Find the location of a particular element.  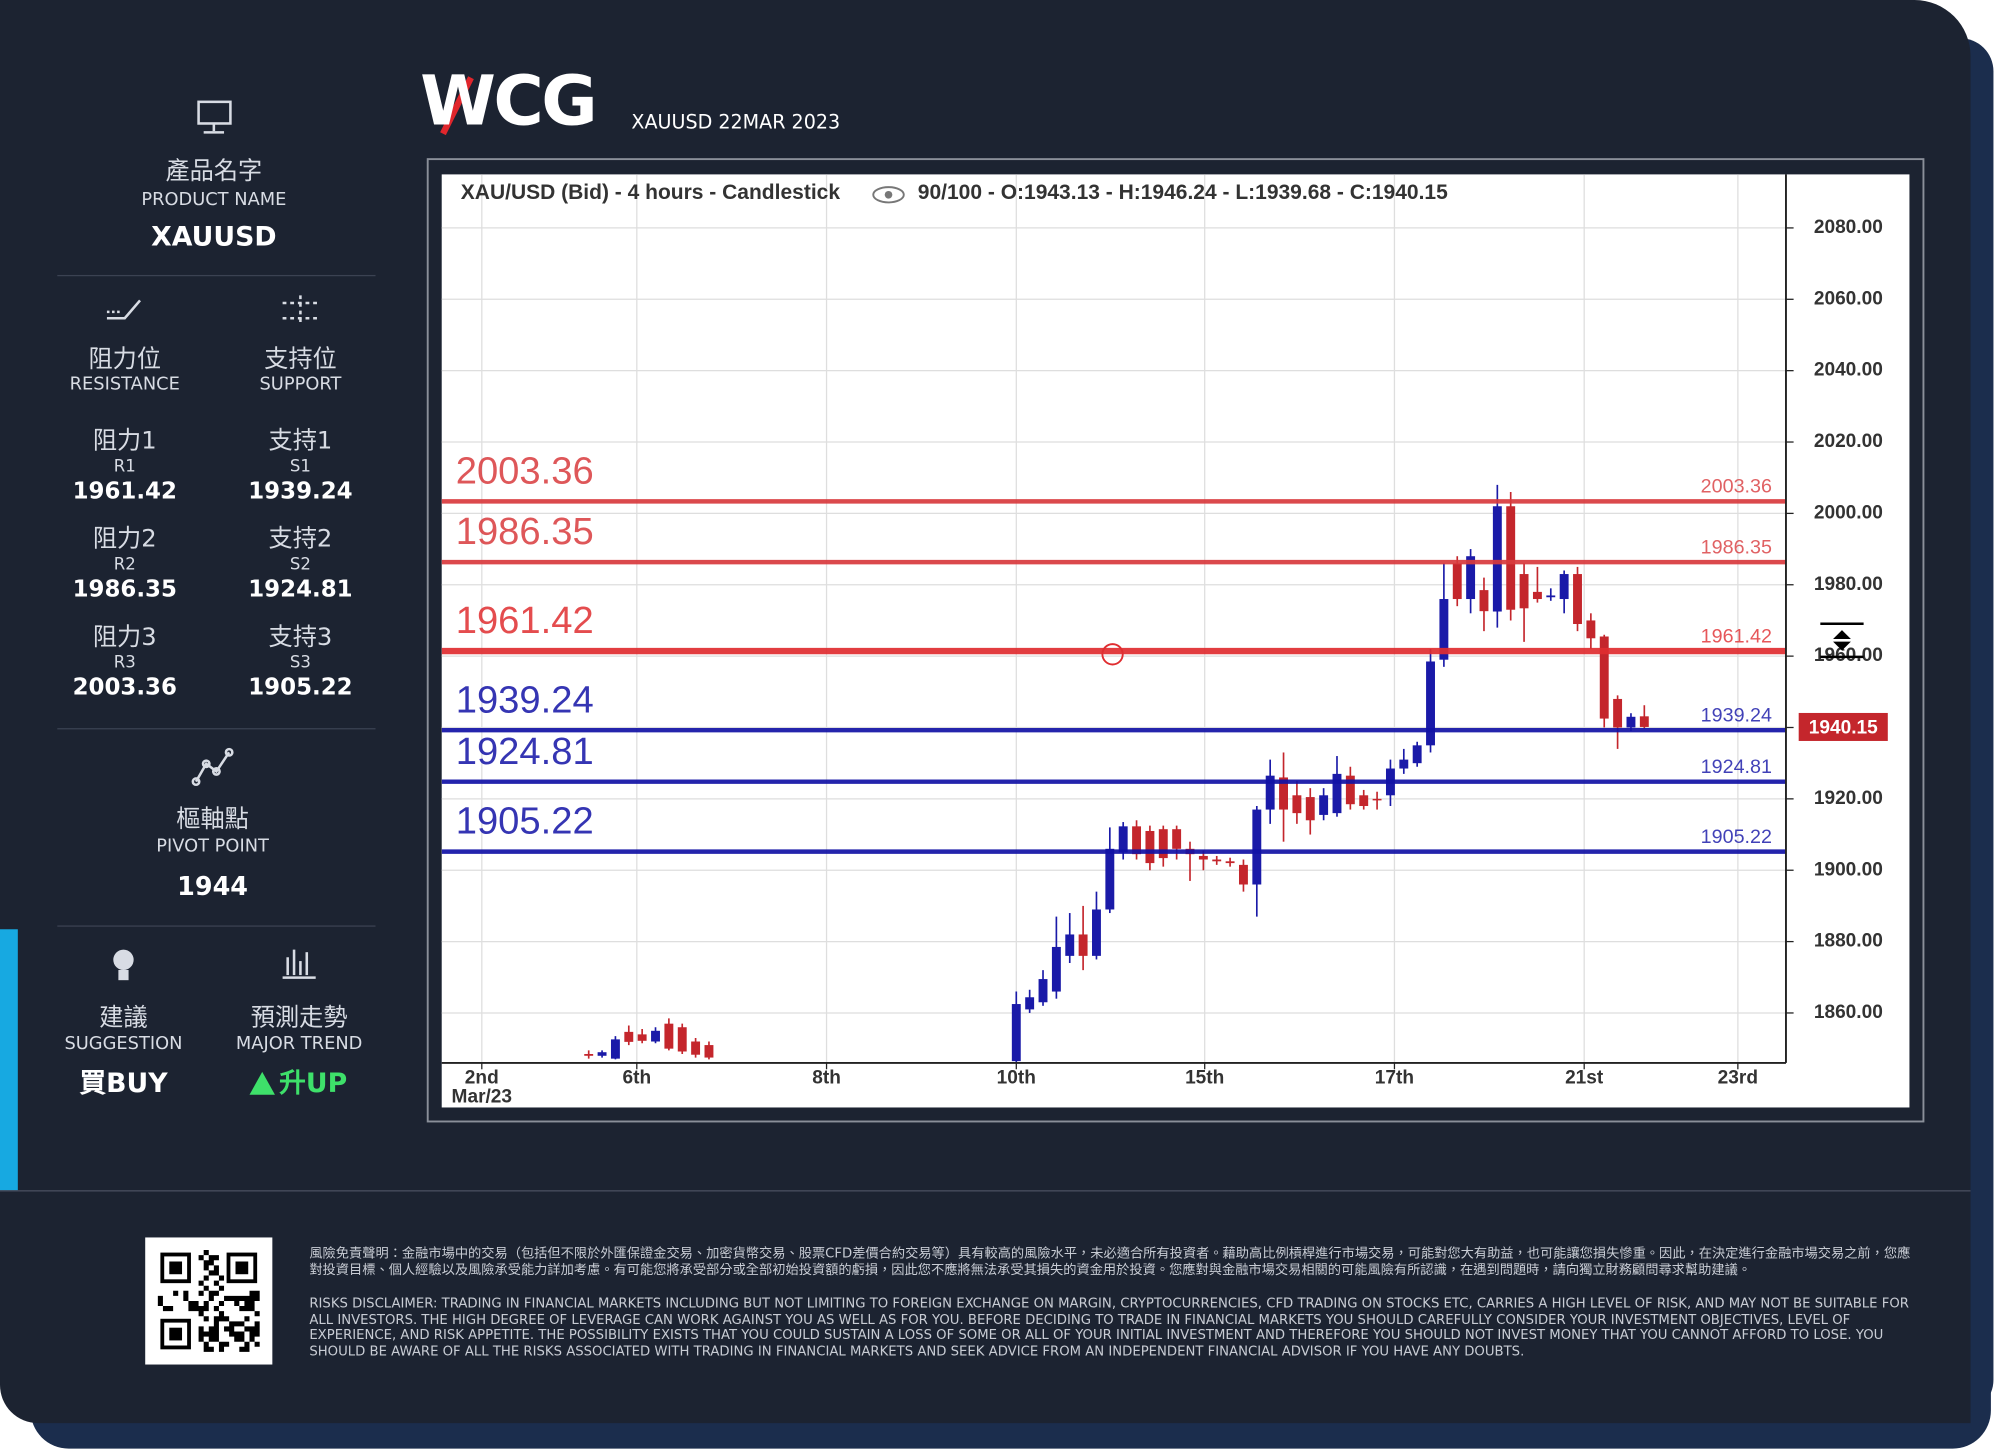

y-tick-label: 2000.00 is located at coordinates (1848, 512).